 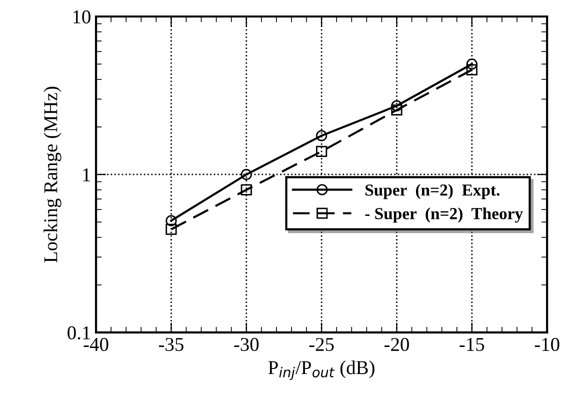 I want to click on y-tick-label: 0.1, so click(x=79, y=333).